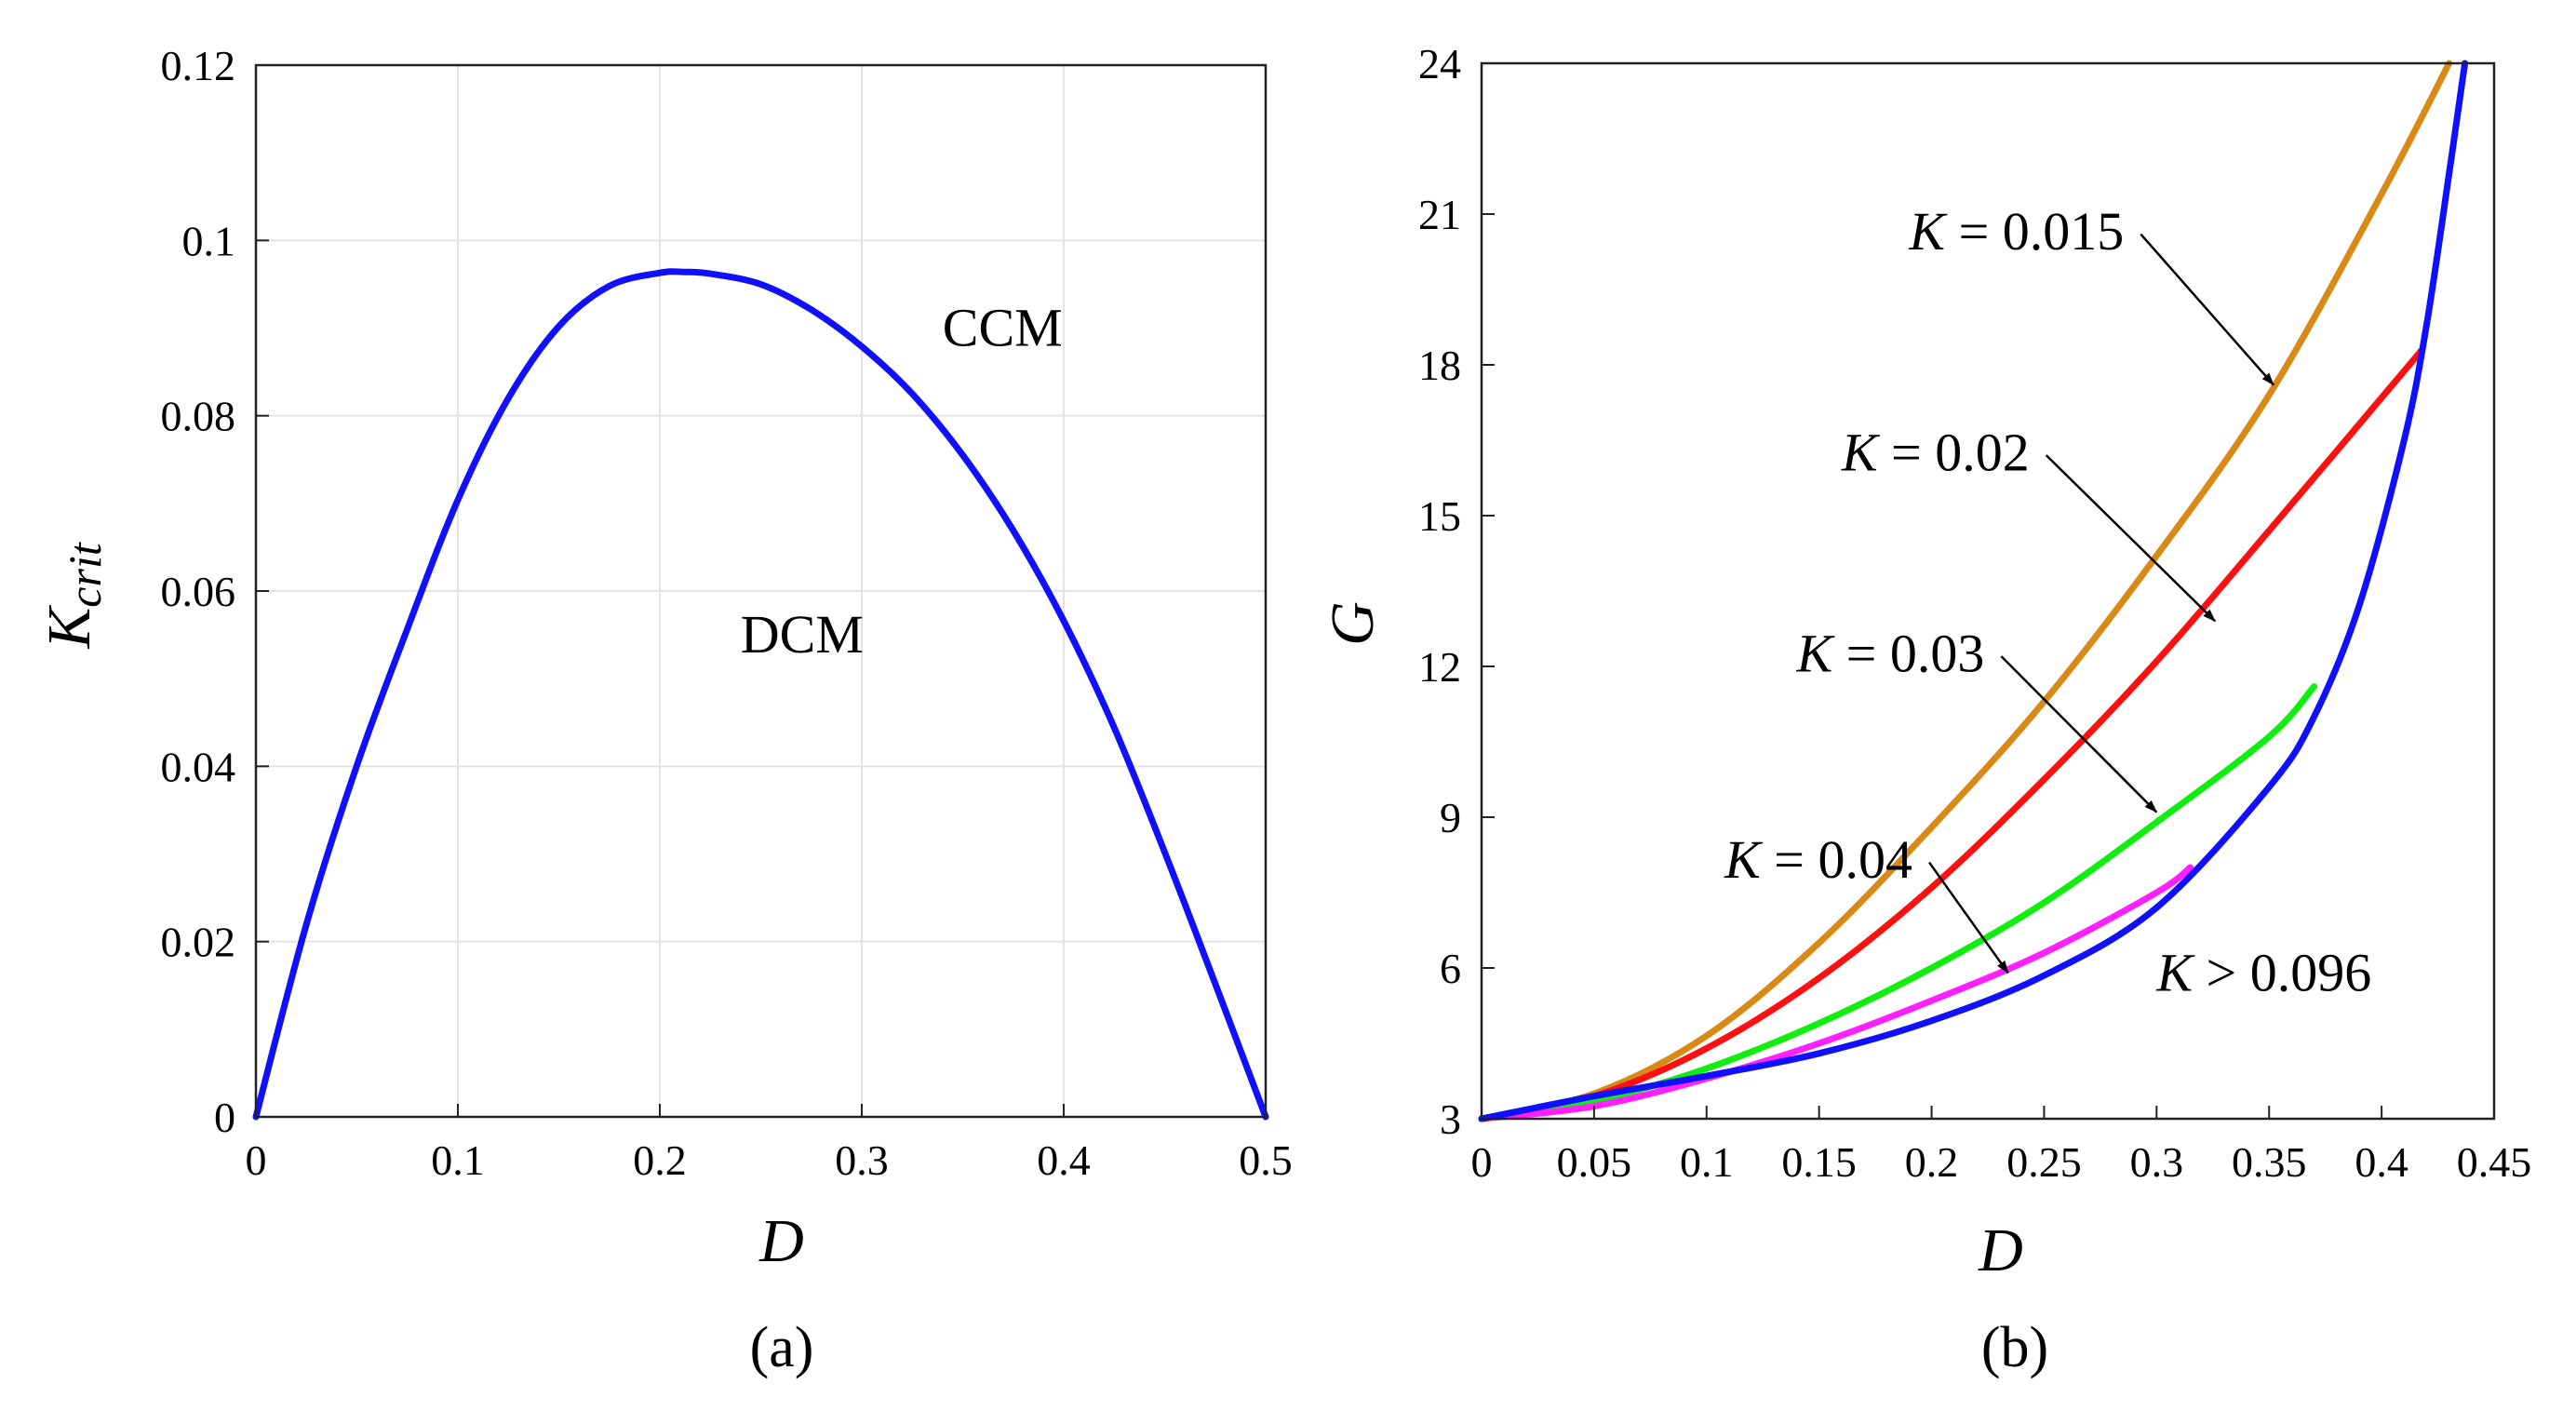  Describe the element at coordinates (69, 627) in the screenshot. I see `panel-a-y-axis-label-main: K` at that location.